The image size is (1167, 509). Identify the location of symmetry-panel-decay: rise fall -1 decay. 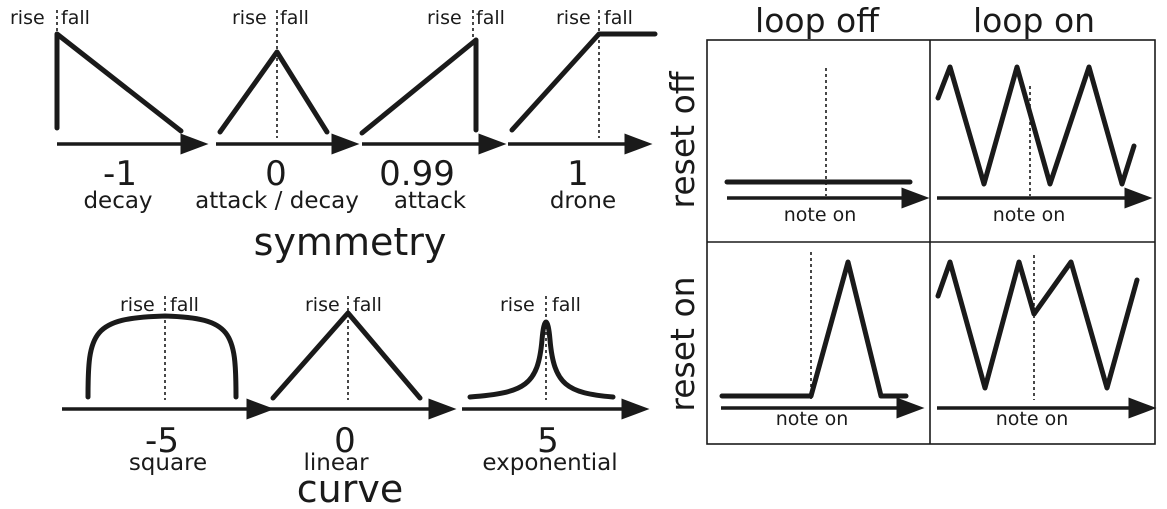
(109, 110).